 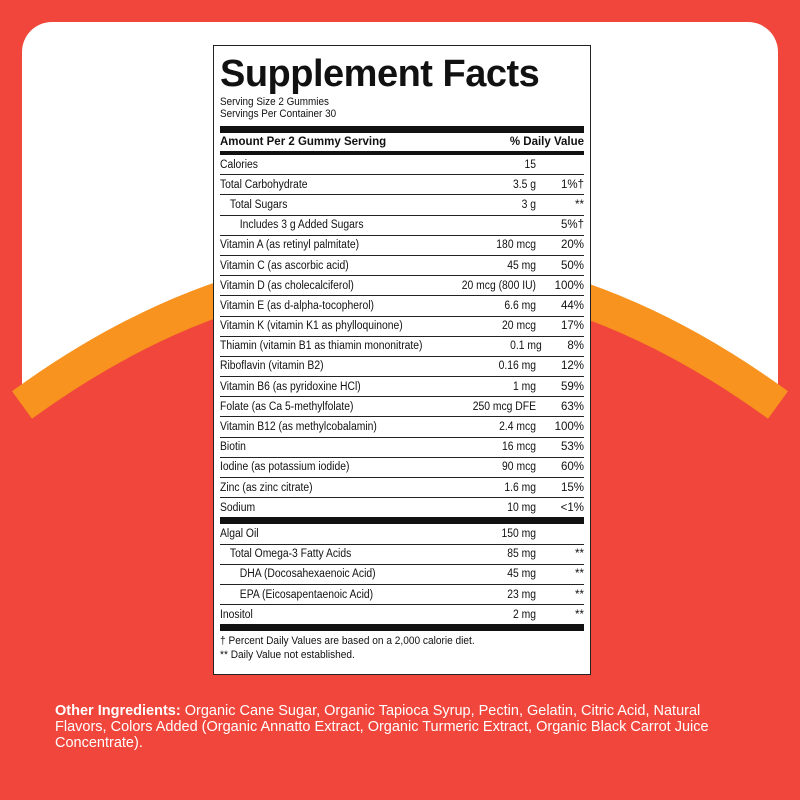 I want to click on servings-per-container: Servings Per Container 30, so click(x=278, y=114).